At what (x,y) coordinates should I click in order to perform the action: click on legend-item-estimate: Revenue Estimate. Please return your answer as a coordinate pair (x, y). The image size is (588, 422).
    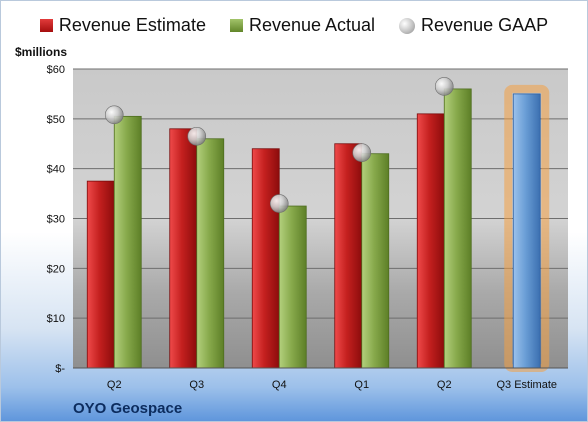
    Looking at the image, I should click on (122, 25).